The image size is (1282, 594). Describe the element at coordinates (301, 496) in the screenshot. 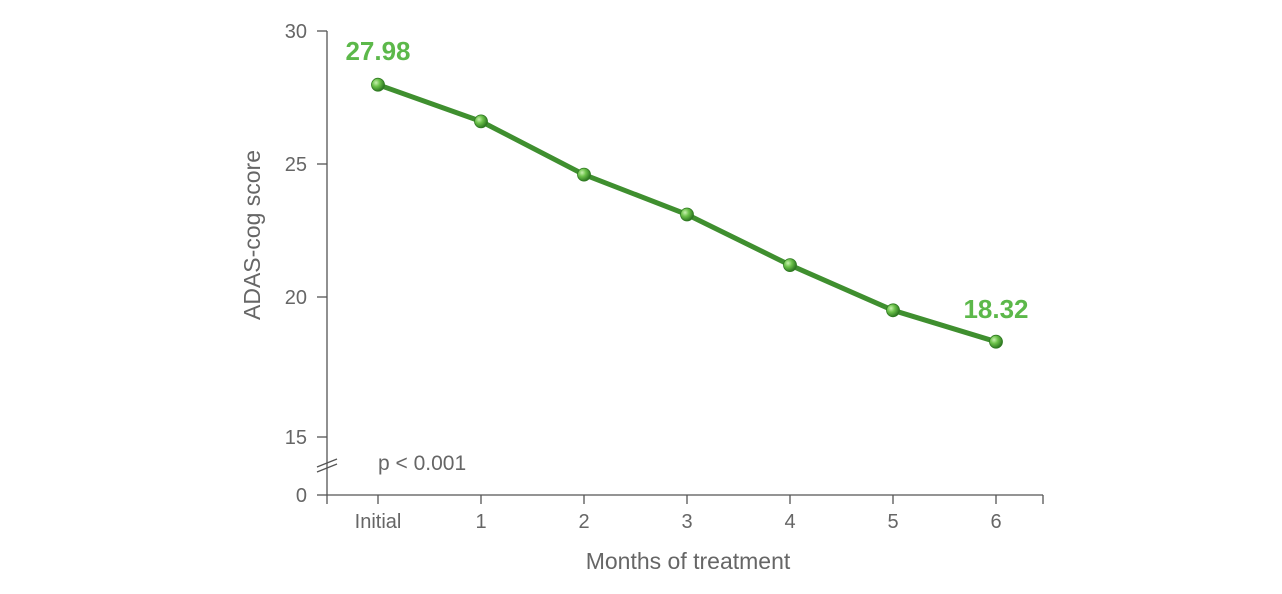

I see `y-tick-label-0: 0` at that location.